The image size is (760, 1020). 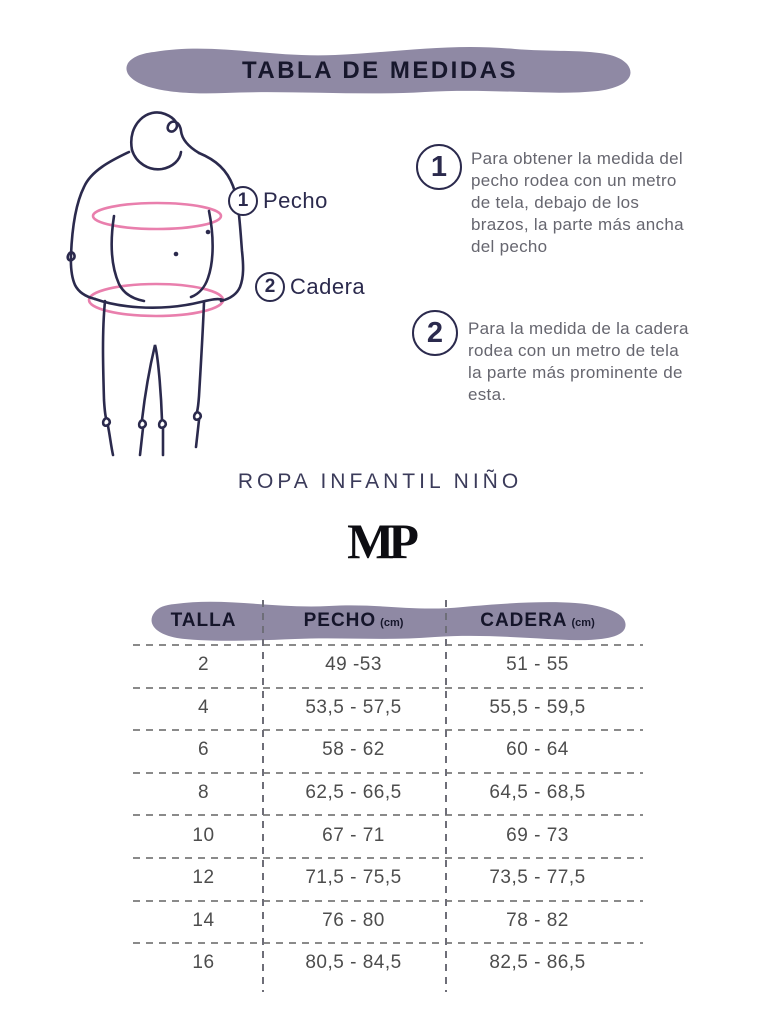 What do you see at coordinates (328, 286) in the screenshot?
I see `cadera-label-text: Cadera` at bounding box center [328, 286].